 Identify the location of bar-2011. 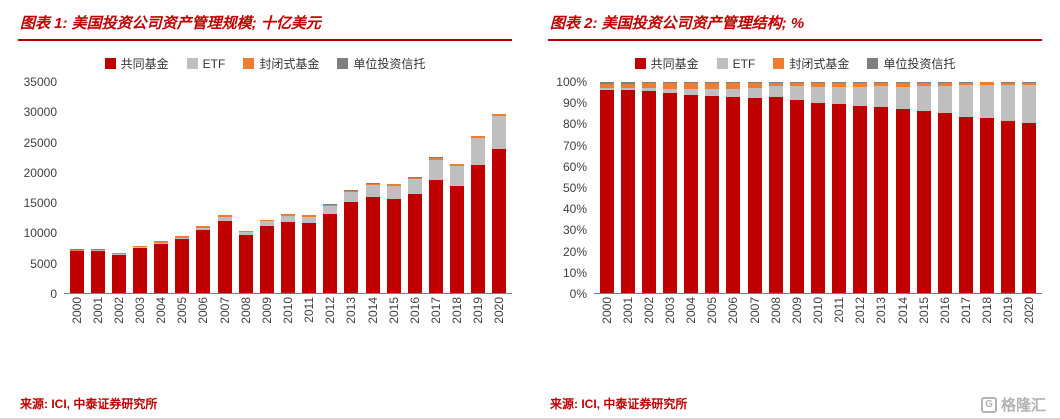
(839, 187).